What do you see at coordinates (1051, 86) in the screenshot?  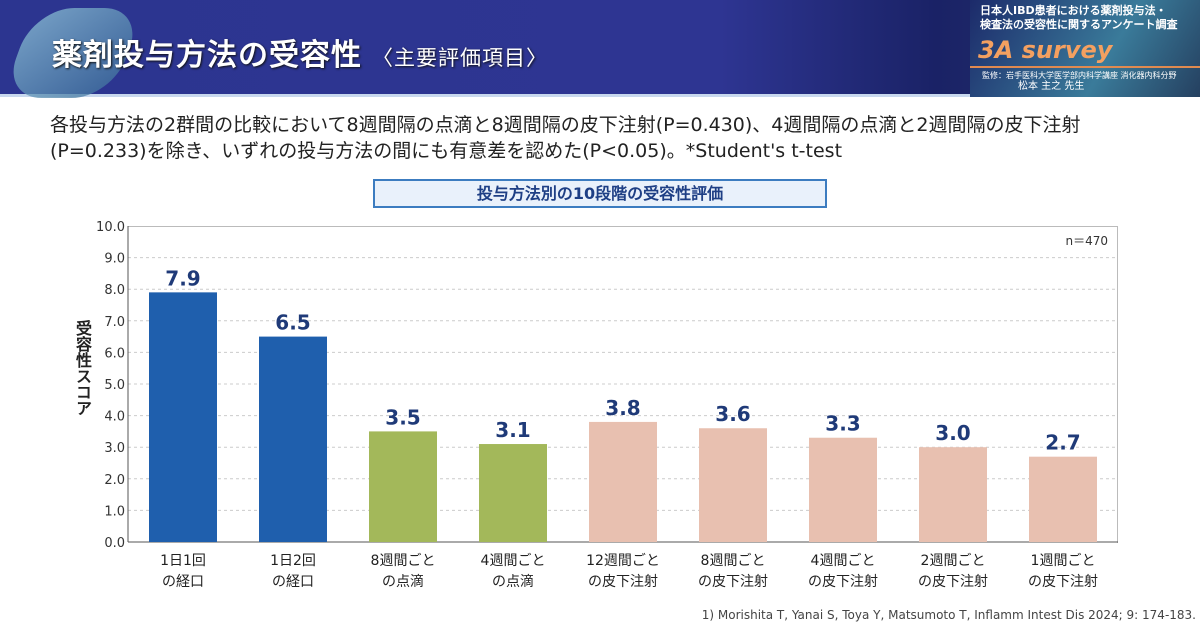 I see `supervisor-name: 松本 主之 先生` at bounding box center [1051, 86].